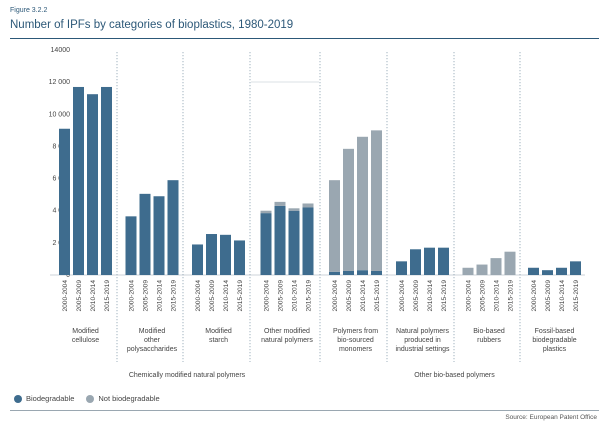  Describe the element at coordinates (355, 340) in the screenshot. I see `group-label: bio-sourced` at that location.